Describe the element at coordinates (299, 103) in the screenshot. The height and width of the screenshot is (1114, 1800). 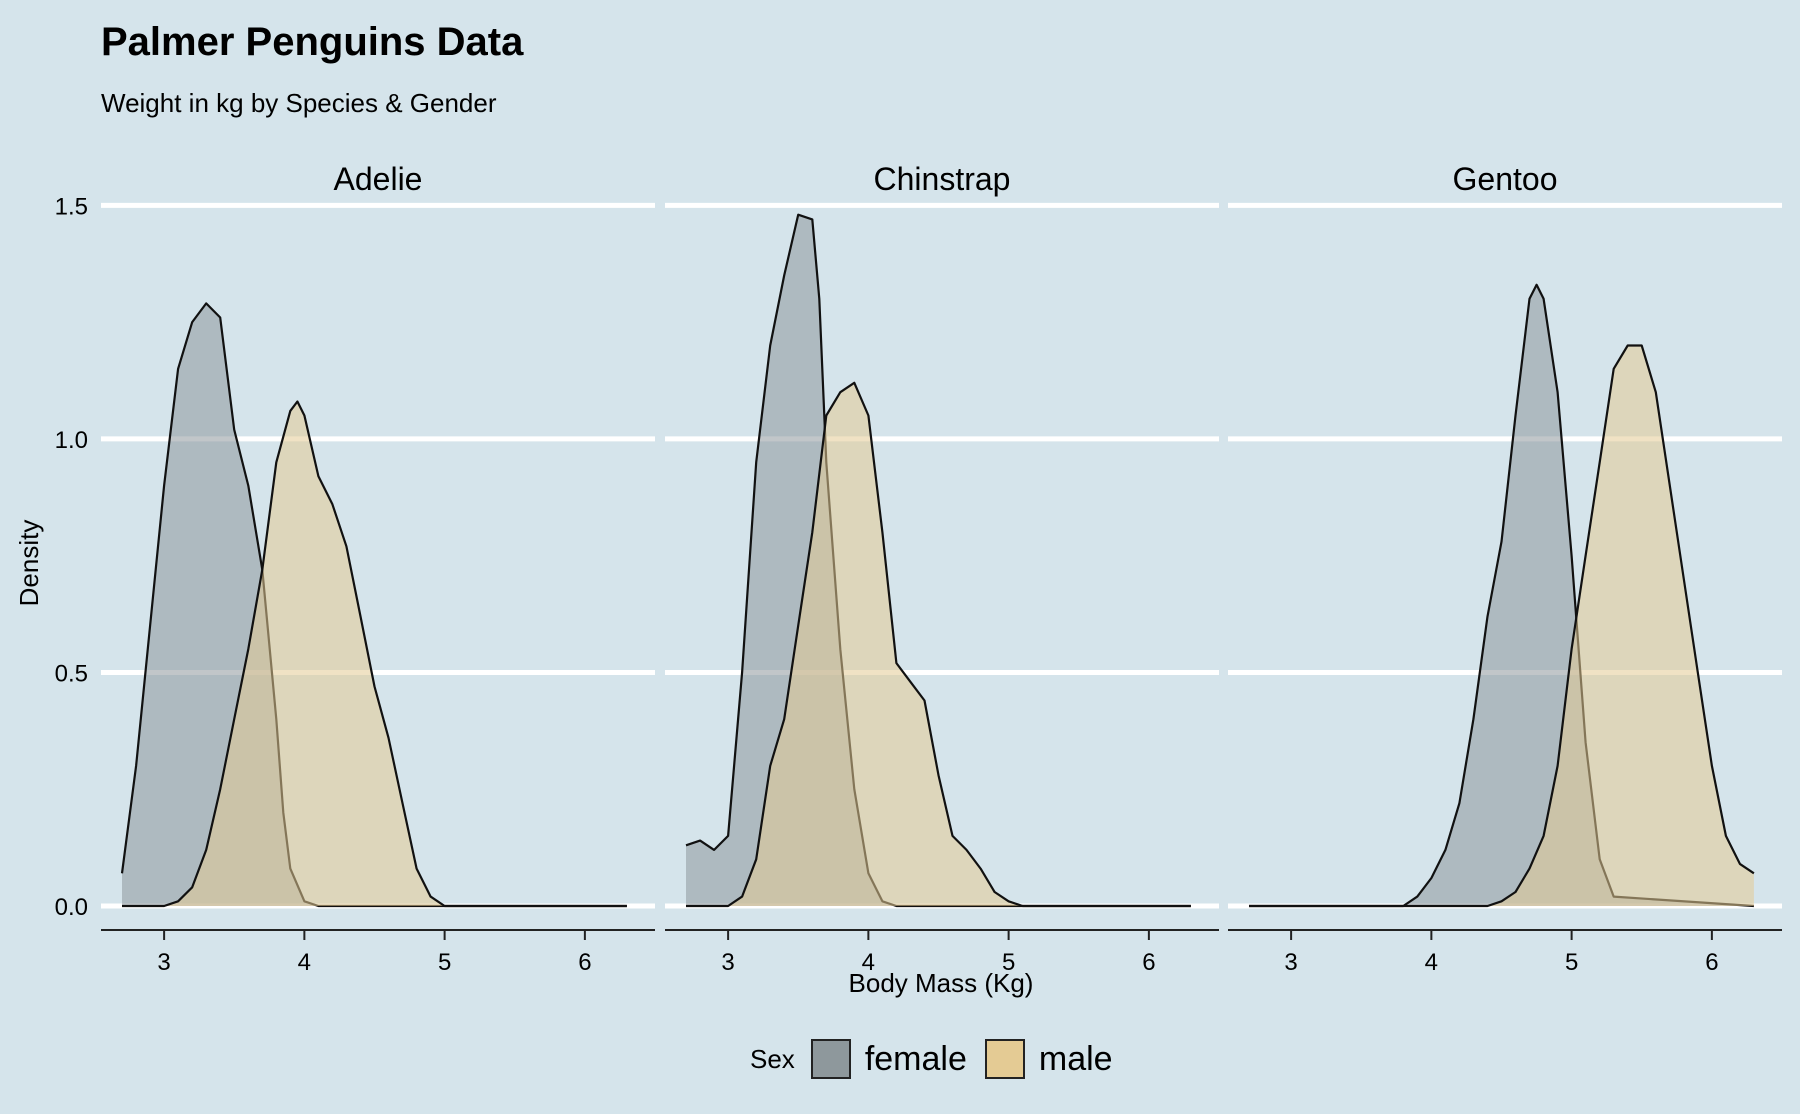
I see `chart-subtitle: Weight in kg by Species & Gender` at that location.